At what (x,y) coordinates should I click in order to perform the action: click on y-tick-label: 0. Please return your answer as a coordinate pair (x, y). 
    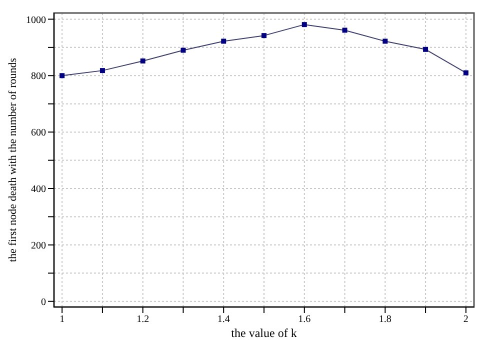
    Looking at the image, I should click on (43, 302).